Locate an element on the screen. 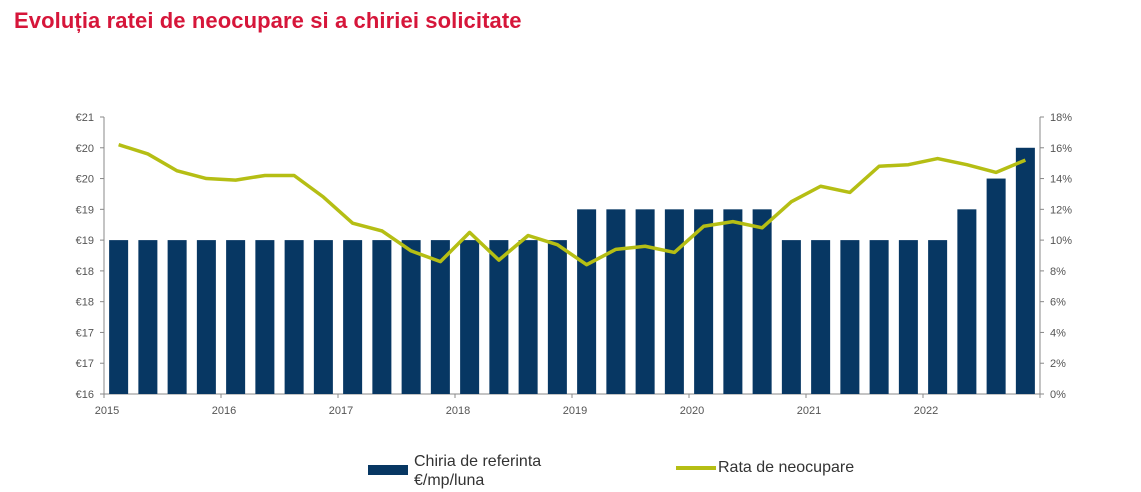 The height and width of the screenshot is (492, 1141). right-tick-label: 18% is located at coordinates (1061, 118).